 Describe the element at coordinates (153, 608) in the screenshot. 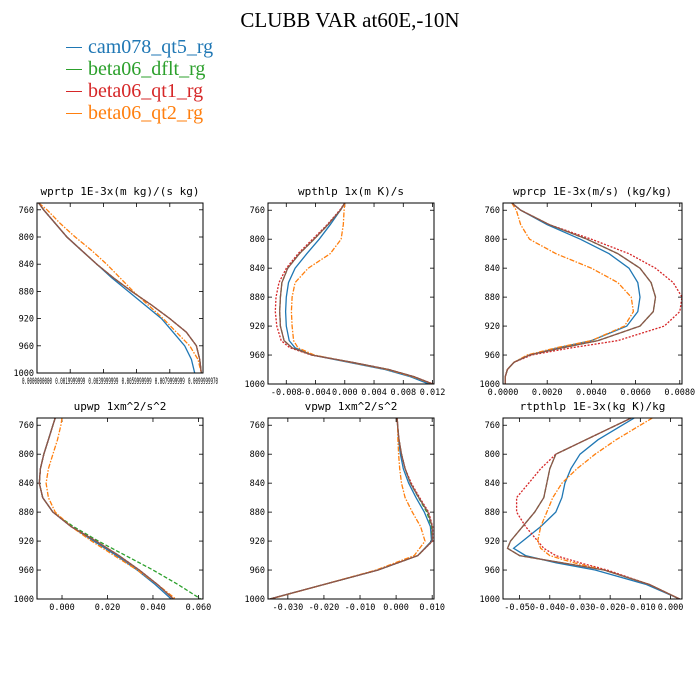

I see `x-tick-label: 0.040` at that location.